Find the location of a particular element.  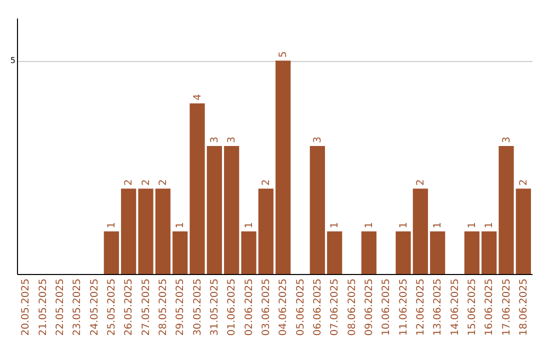

x-tick-label: 25.05.2025 is located at coordinates (112, 307).